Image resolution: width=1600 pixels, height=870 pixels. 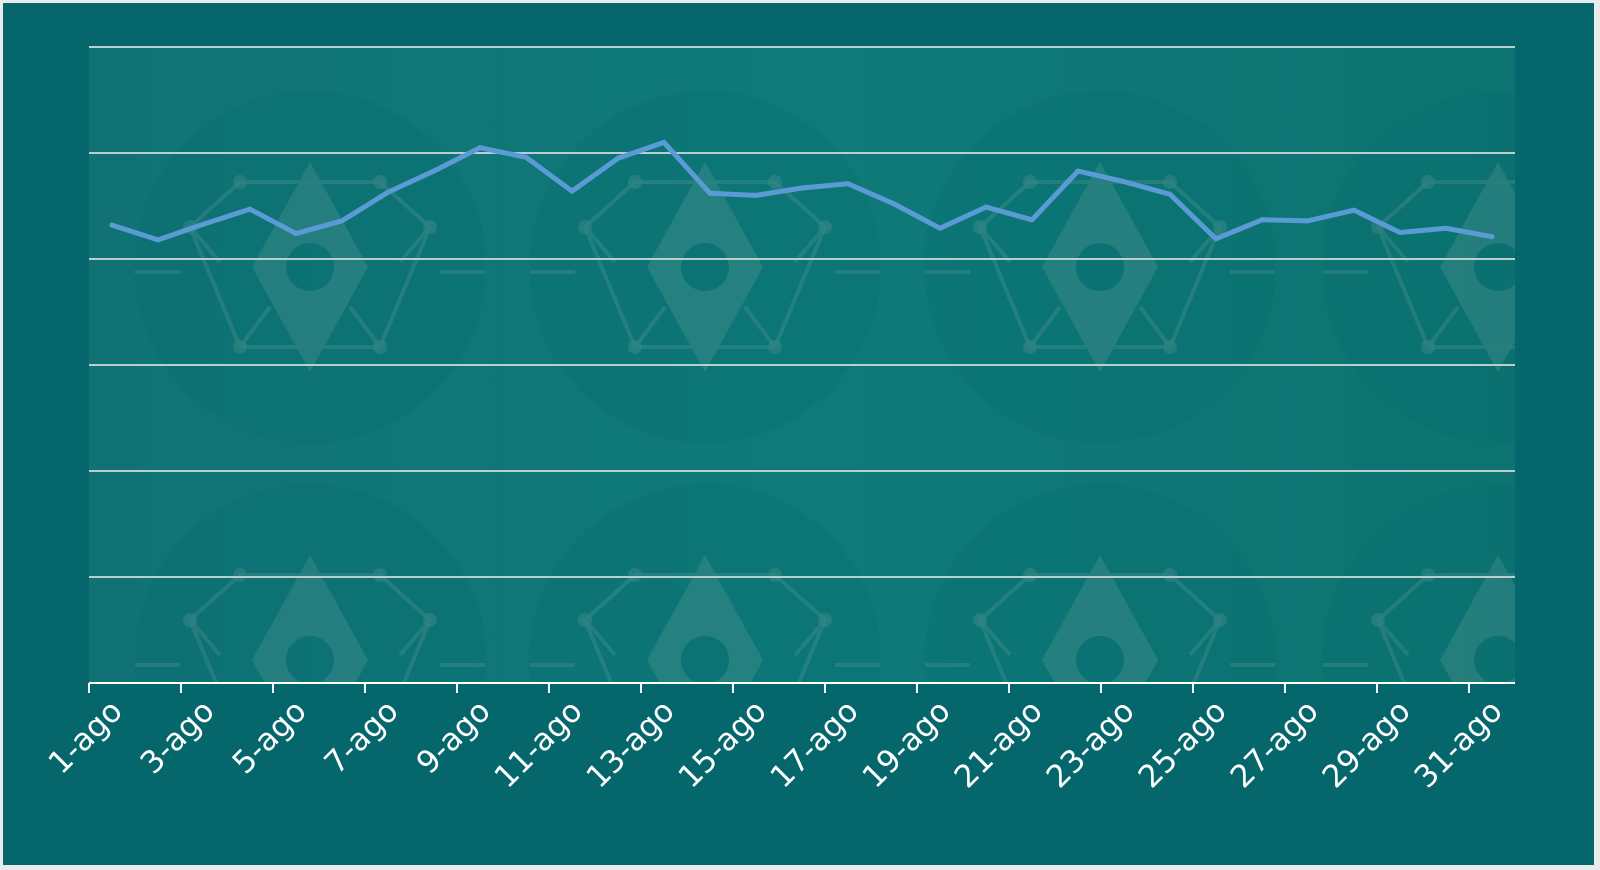 I want to click on x-tick-label: 31-ago, so click(x=1459, y=744).